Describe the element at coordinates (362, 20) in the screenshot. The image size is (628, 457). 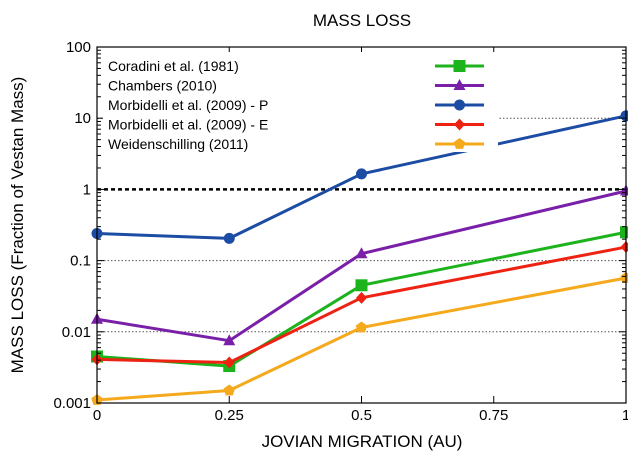
I see `chart-title: MASS LOSS` at that location.